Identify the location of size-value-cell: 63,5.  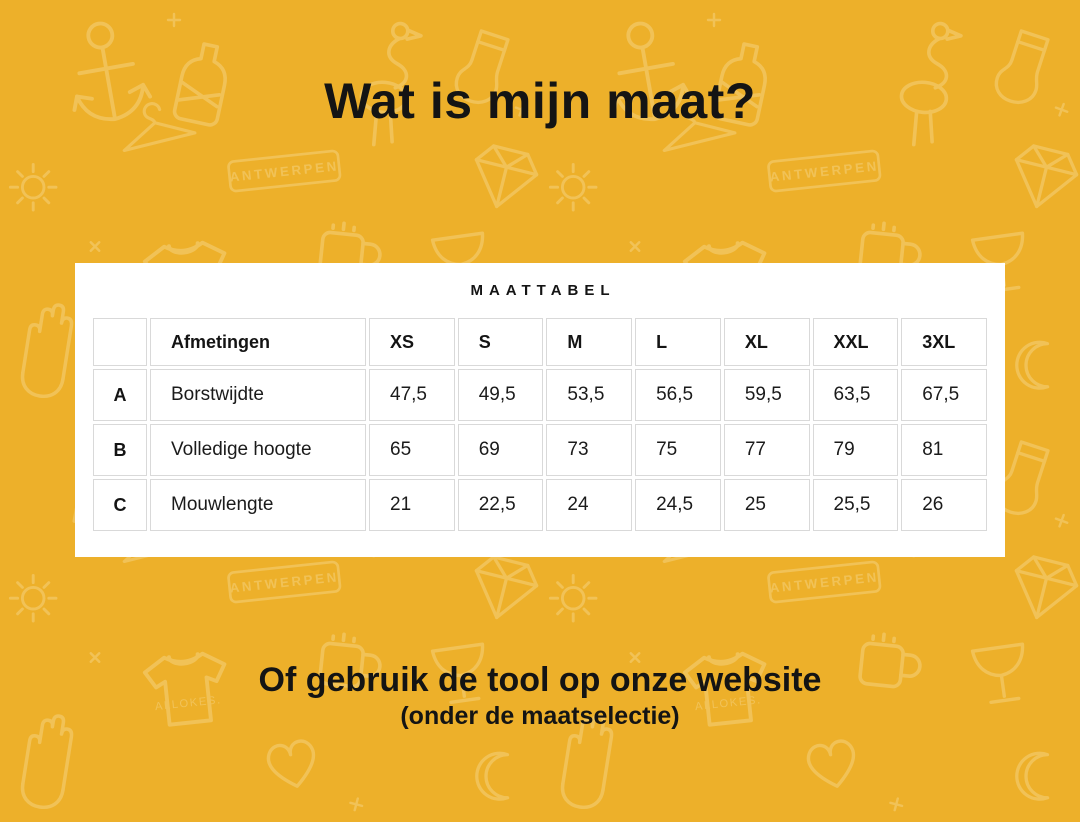
(855, 395).